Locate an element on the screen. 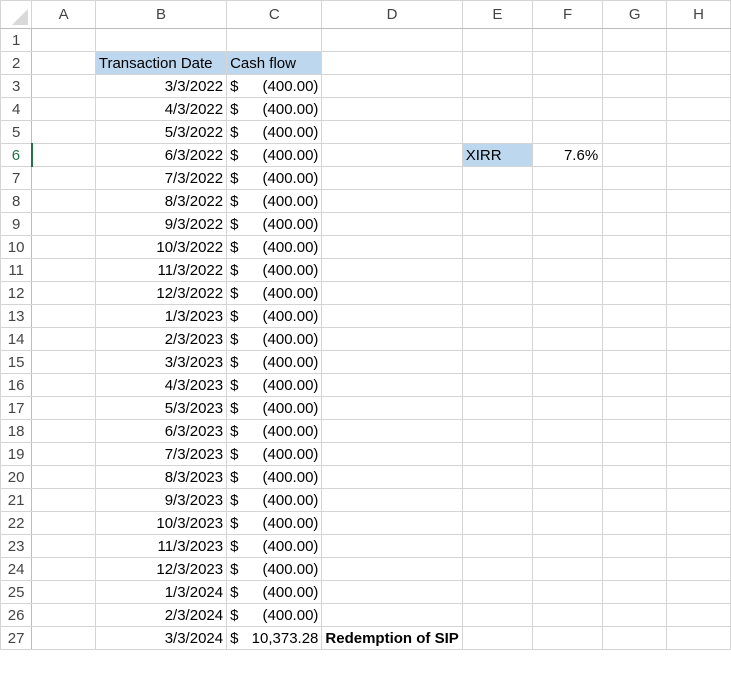 The image size is (731, 679). cell-G6 is located at coordinates (635, 155).